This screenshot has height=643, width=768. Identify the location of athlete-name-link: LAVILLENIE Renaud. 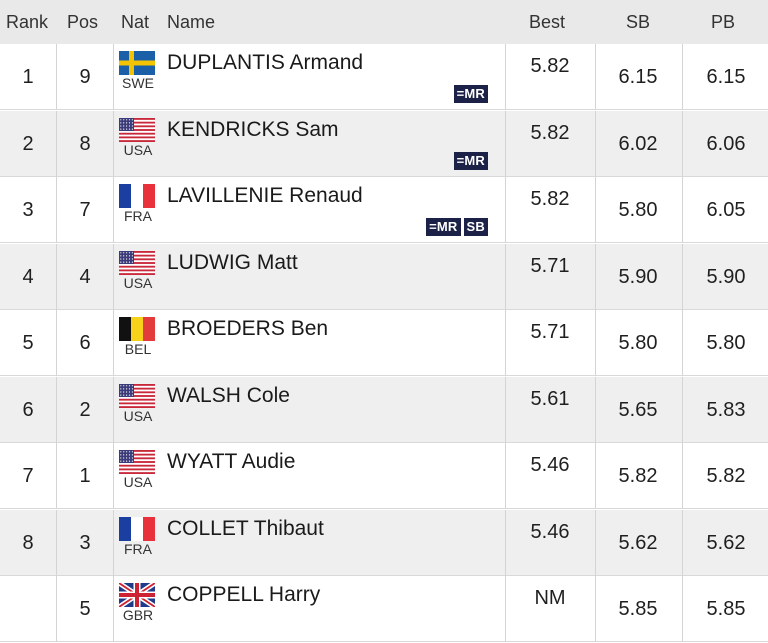
(265, 195).